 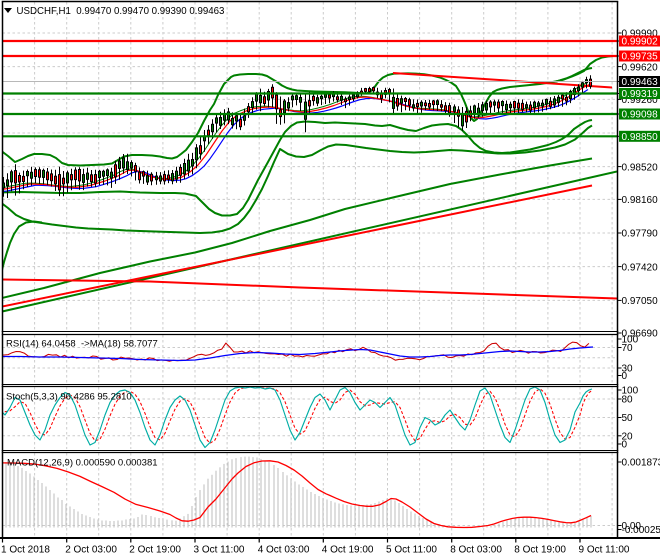 I want to click on svg-text:MACD(12,26,9) 0.000590 0.00038: MACD(12,26,9) 0.000590 0.000381, so click(x=82, y=463).